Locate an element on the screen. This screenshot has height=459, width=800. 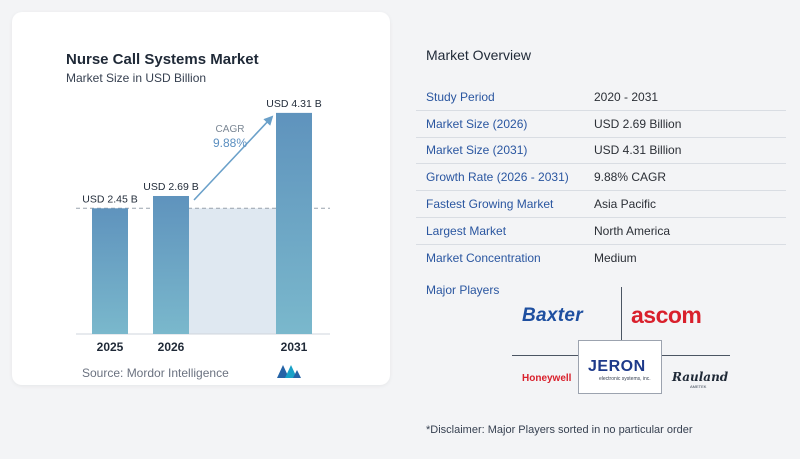
overview-label: Market Size (2031) is located at coordinates (477, 150).